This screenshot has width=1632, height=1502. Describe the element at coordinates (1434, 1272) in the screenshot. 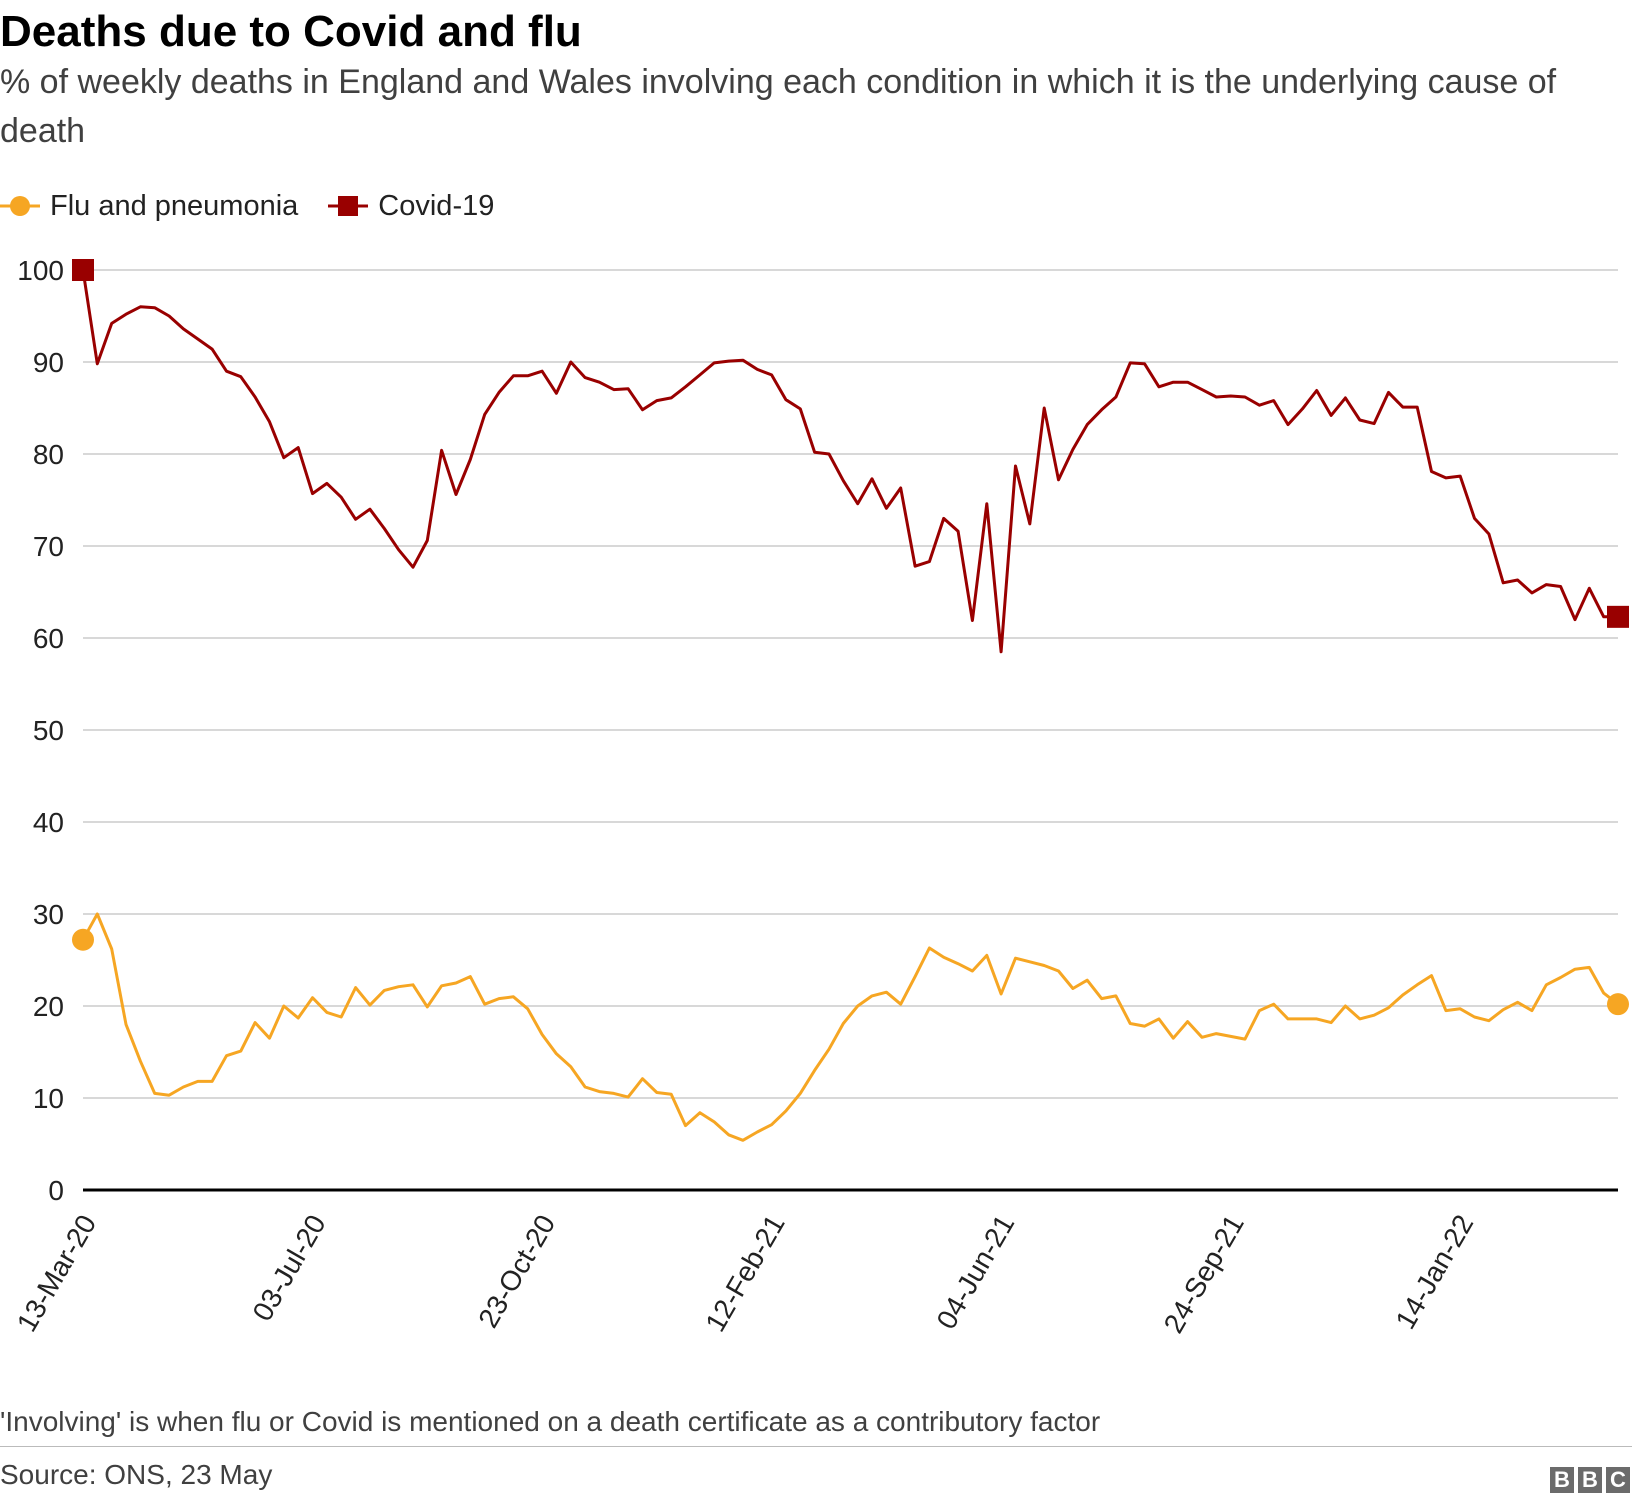

I see `x-tick-label-14-Jan-22: 14-Jan-22` at that location.